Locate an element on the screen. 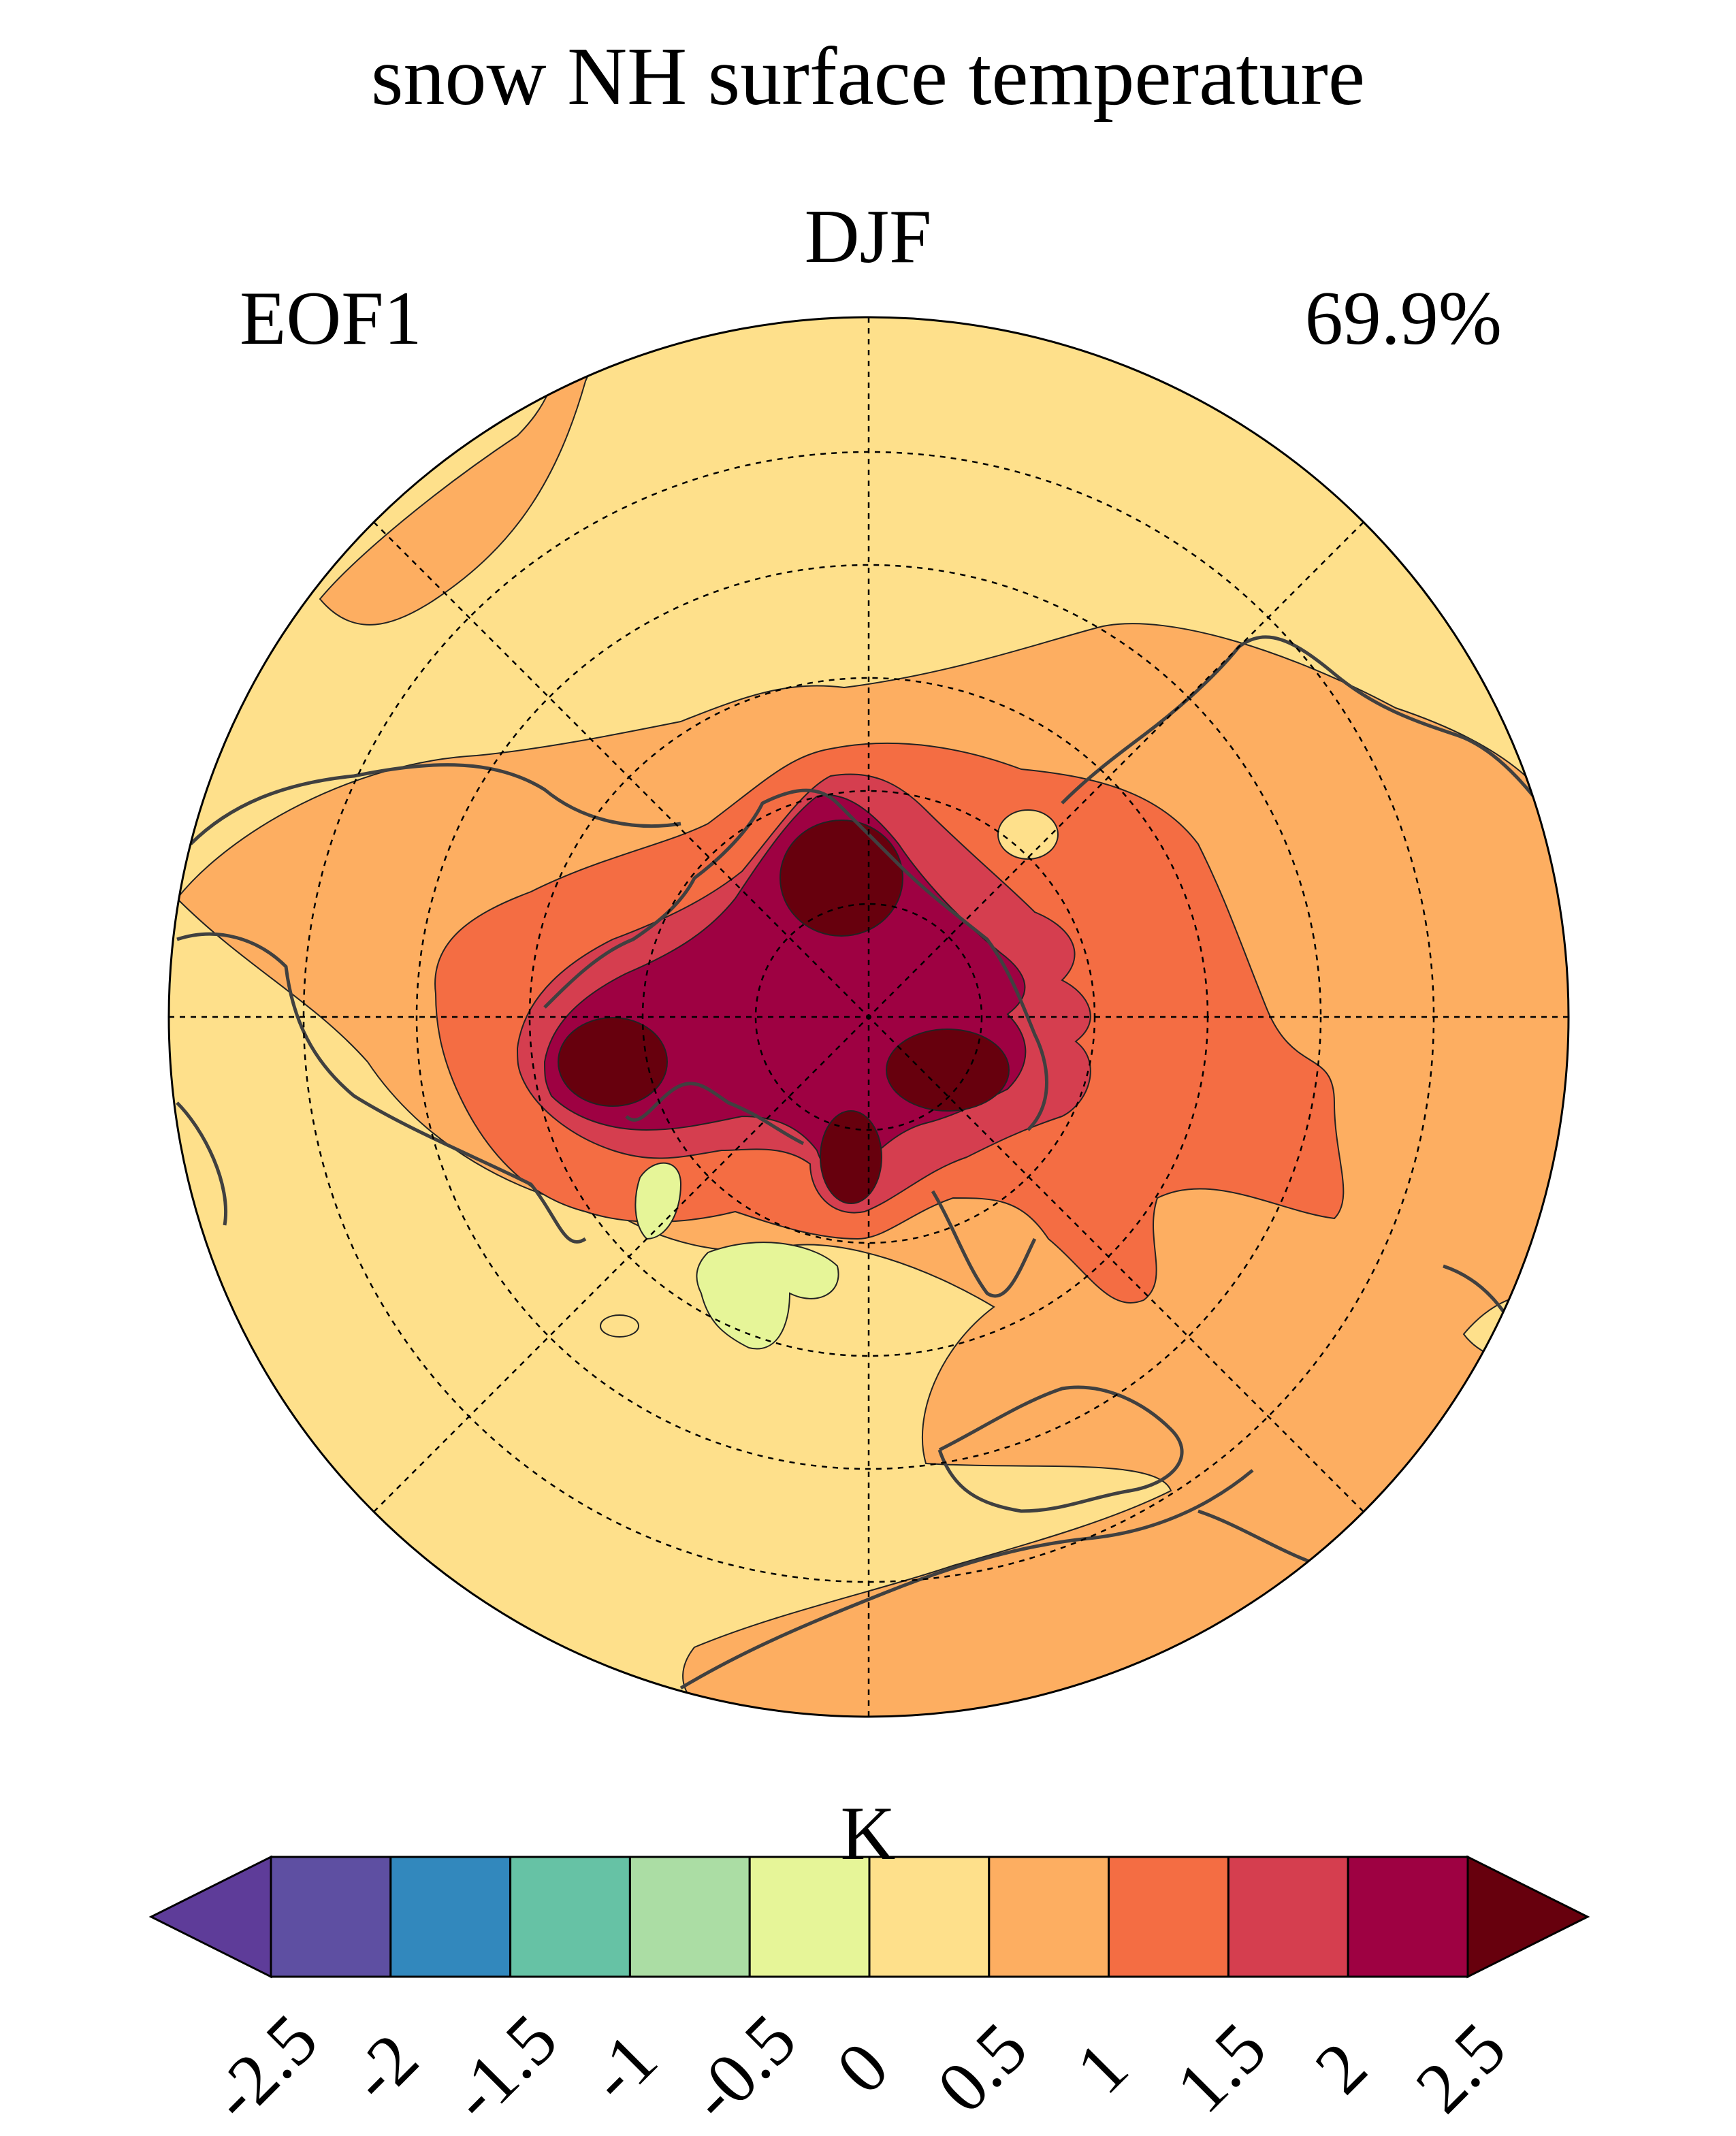  field-patch-0.5-1-pacific-nw is located at coordinates (466, 472).